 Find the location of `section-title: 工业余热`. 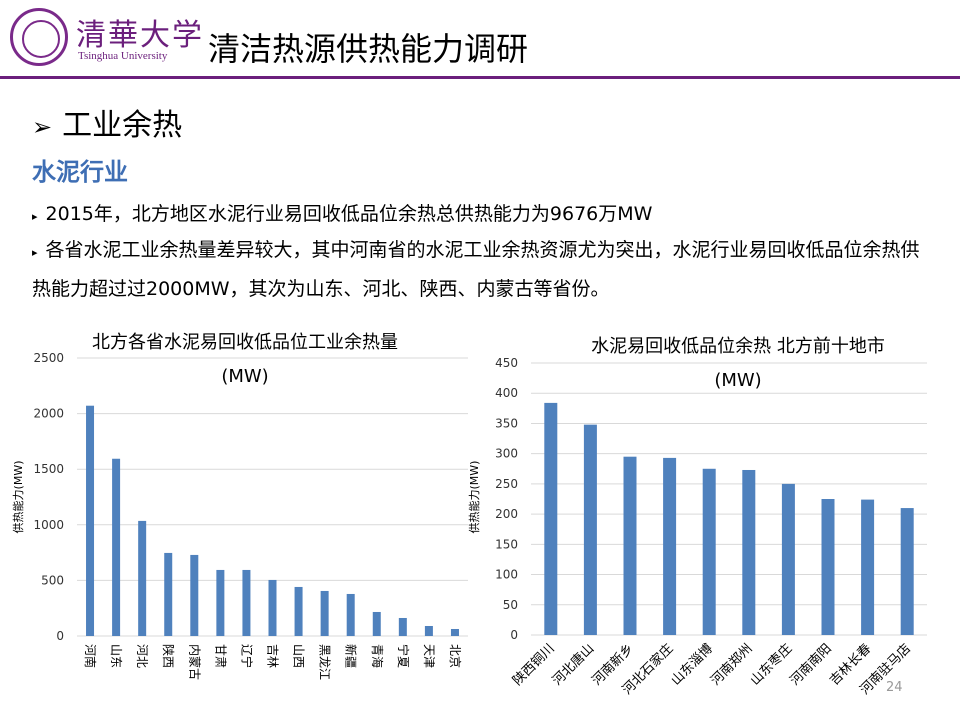

section-title: 工业余热 is located at coordinates (122, 125).